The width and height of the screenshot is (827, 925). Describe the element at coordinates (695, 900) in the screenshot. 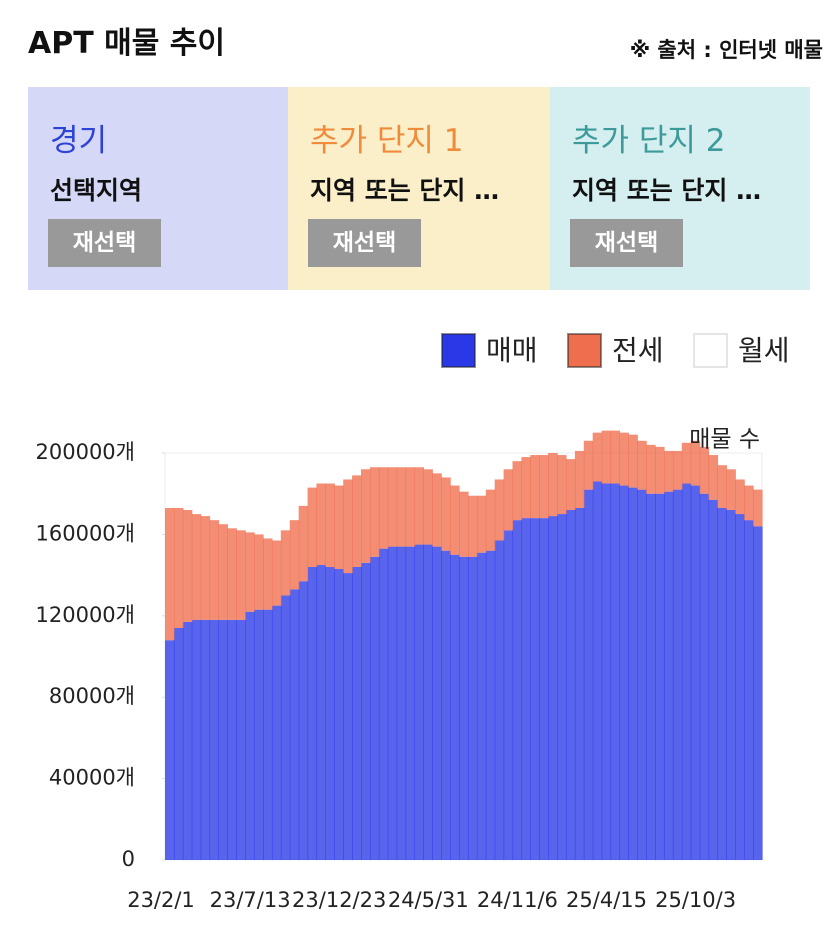

I see `x-tick-label: 25/10/3` at that location.